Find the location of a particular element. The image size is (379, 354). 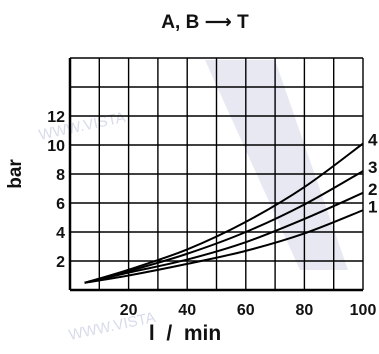

y-tick-label: 6 is located at coordinates (60, 204).